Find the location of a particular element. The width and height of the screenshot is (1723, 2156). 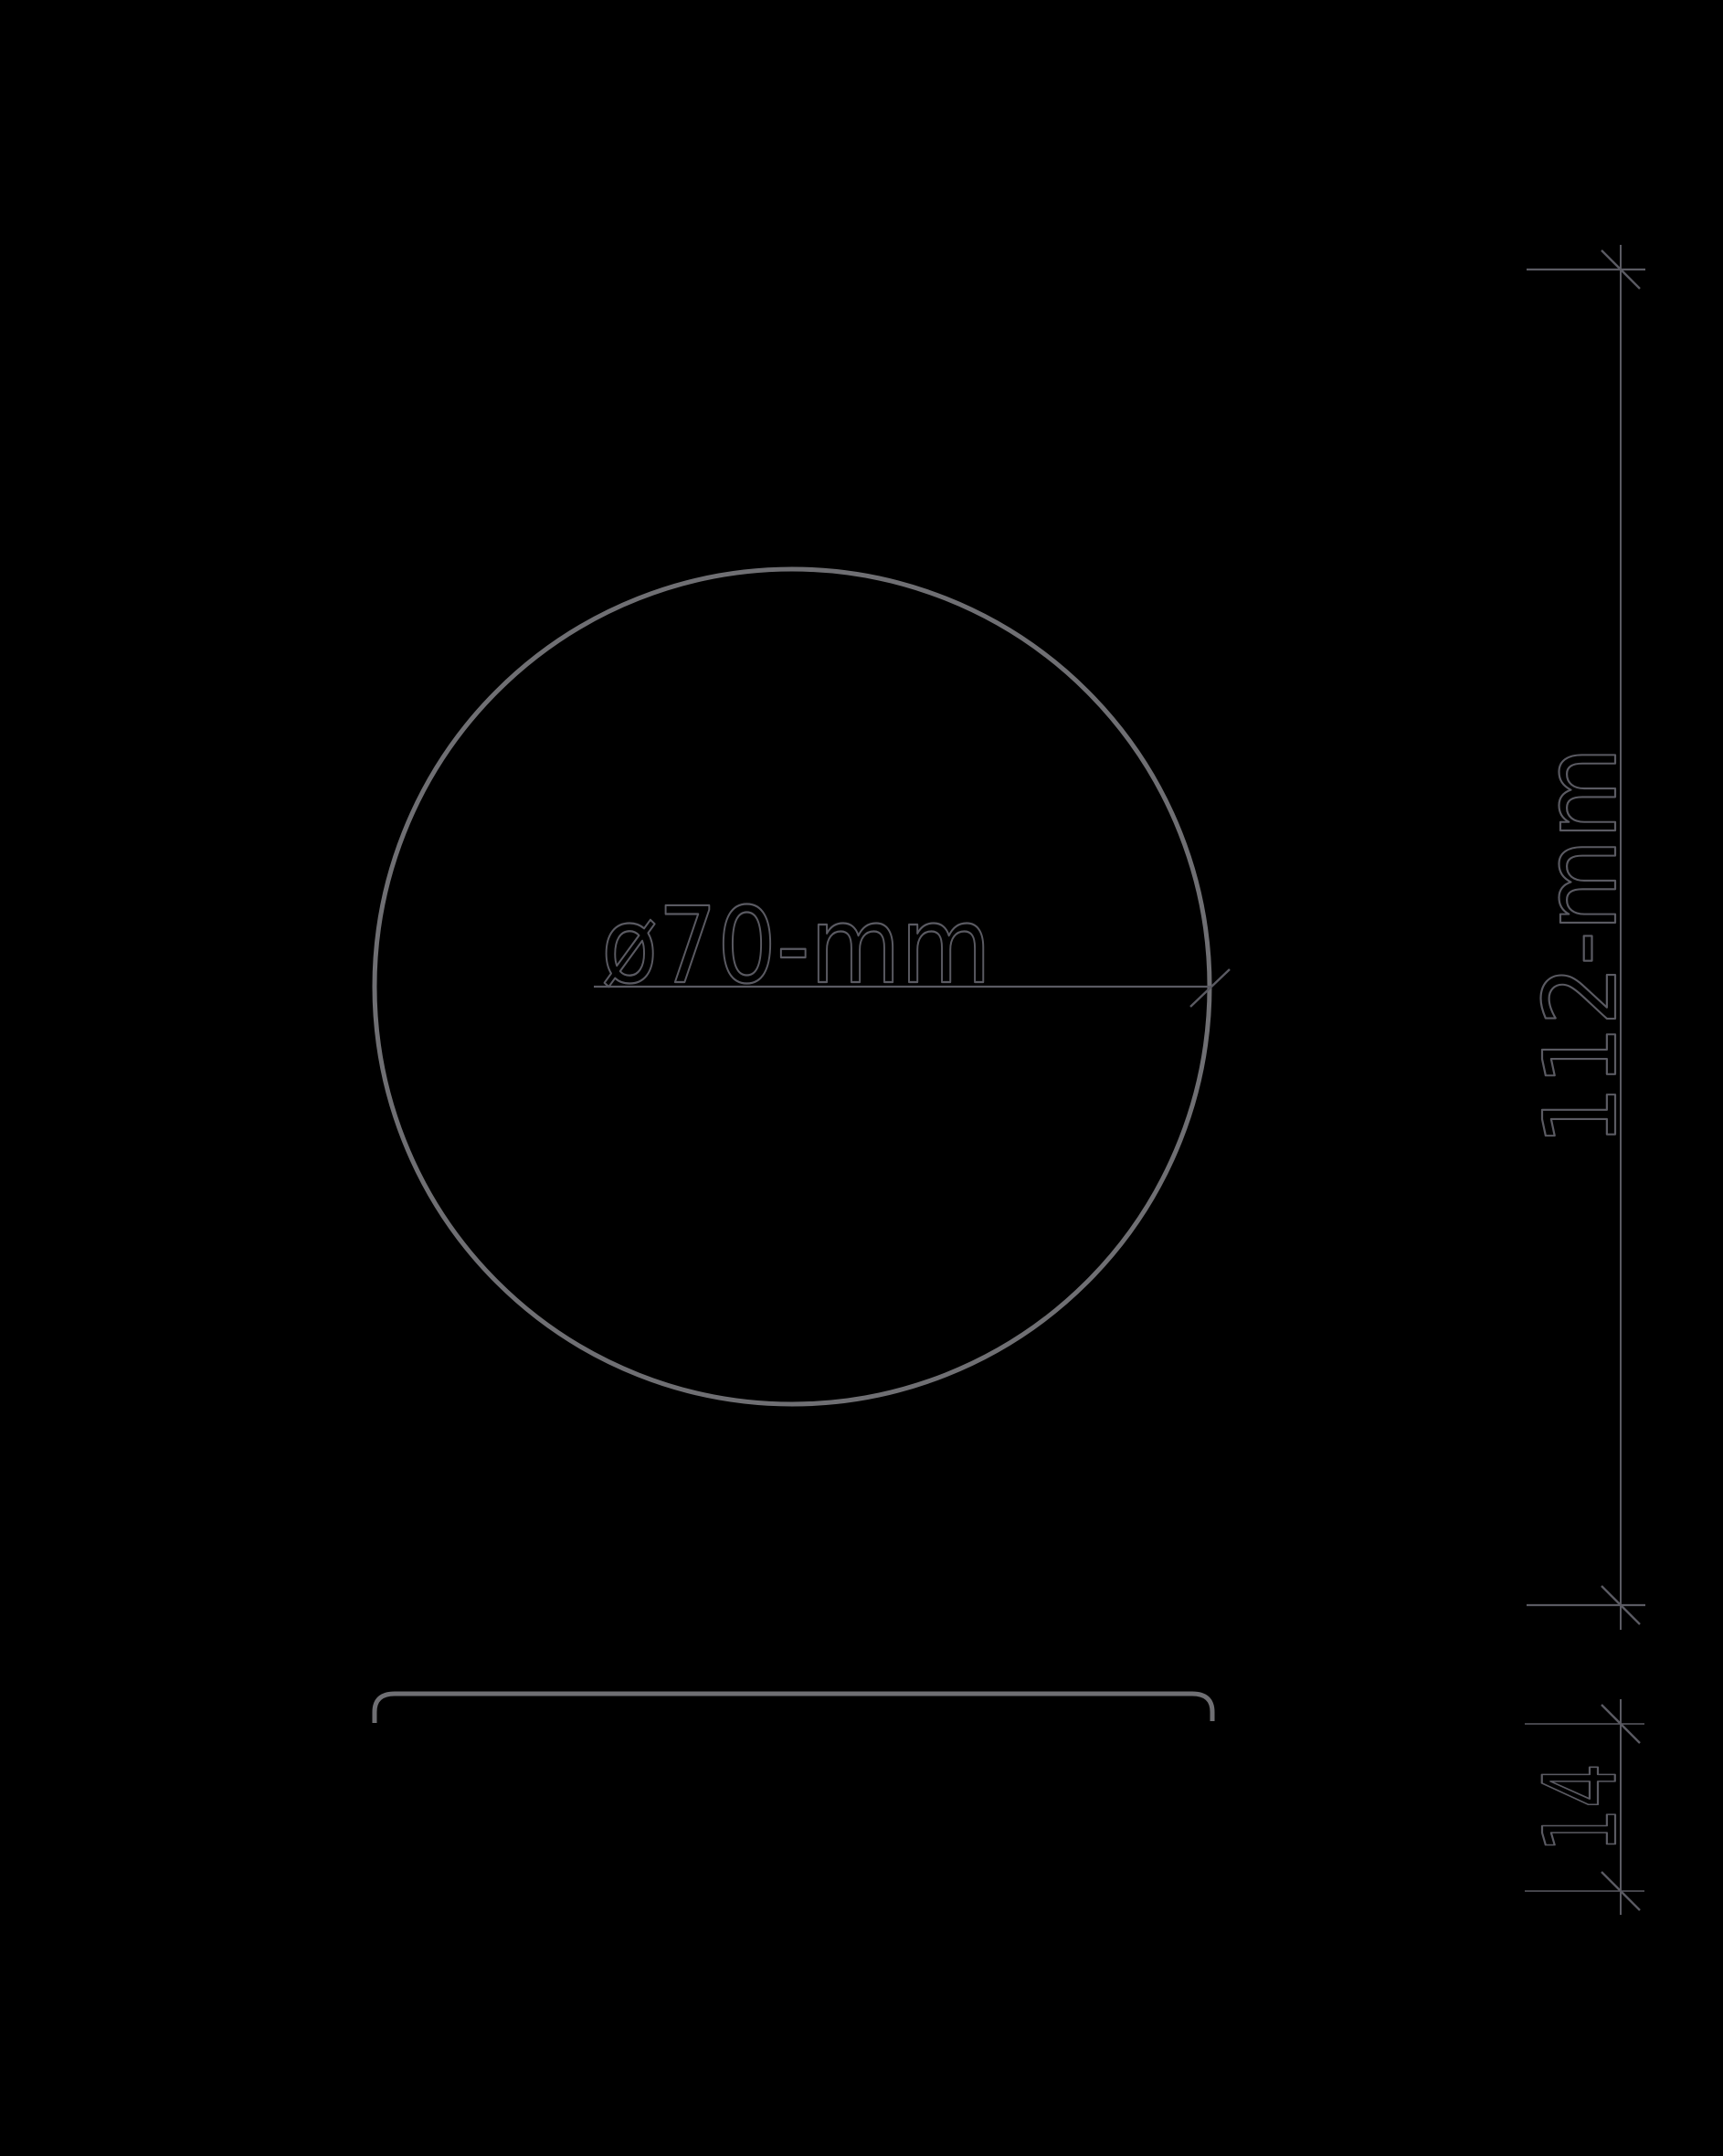

base-thickness-dimension: 14 is located at coordinates (1582, 1807).